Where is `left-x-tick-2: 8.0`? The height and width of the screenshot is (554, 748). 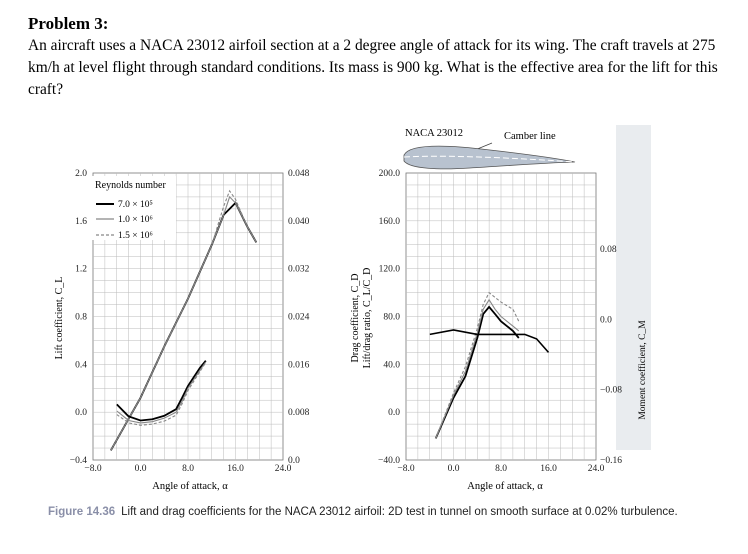 left-x-tick-2: 8.0 is located at coordinates (188, 469).